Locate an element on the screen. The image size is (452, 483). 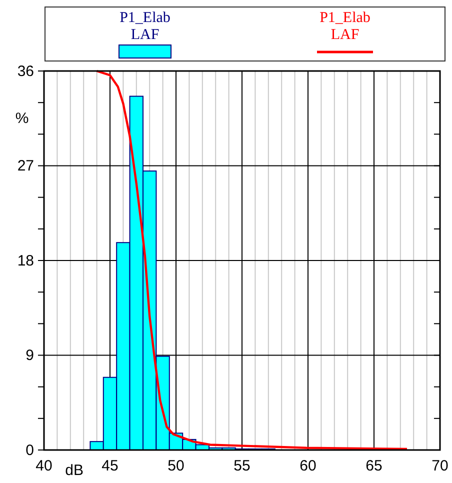
x-tick-label: 40 is located at coordinates (44, 466).